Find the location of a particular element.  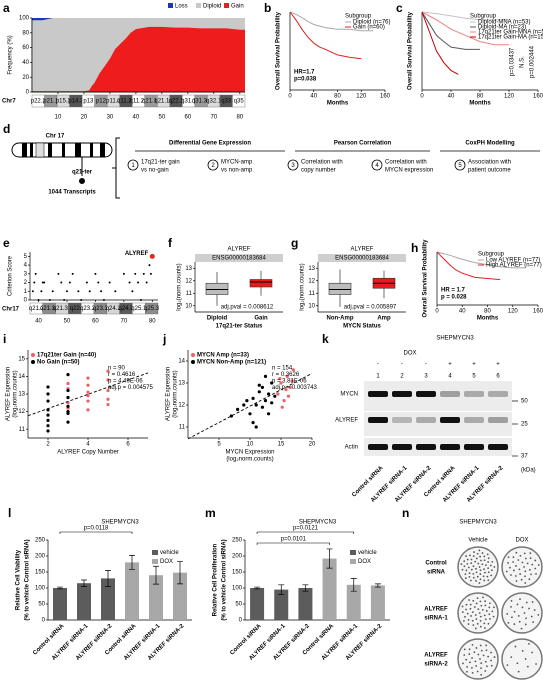

panel-label: f is located at coordinates (170, 243).